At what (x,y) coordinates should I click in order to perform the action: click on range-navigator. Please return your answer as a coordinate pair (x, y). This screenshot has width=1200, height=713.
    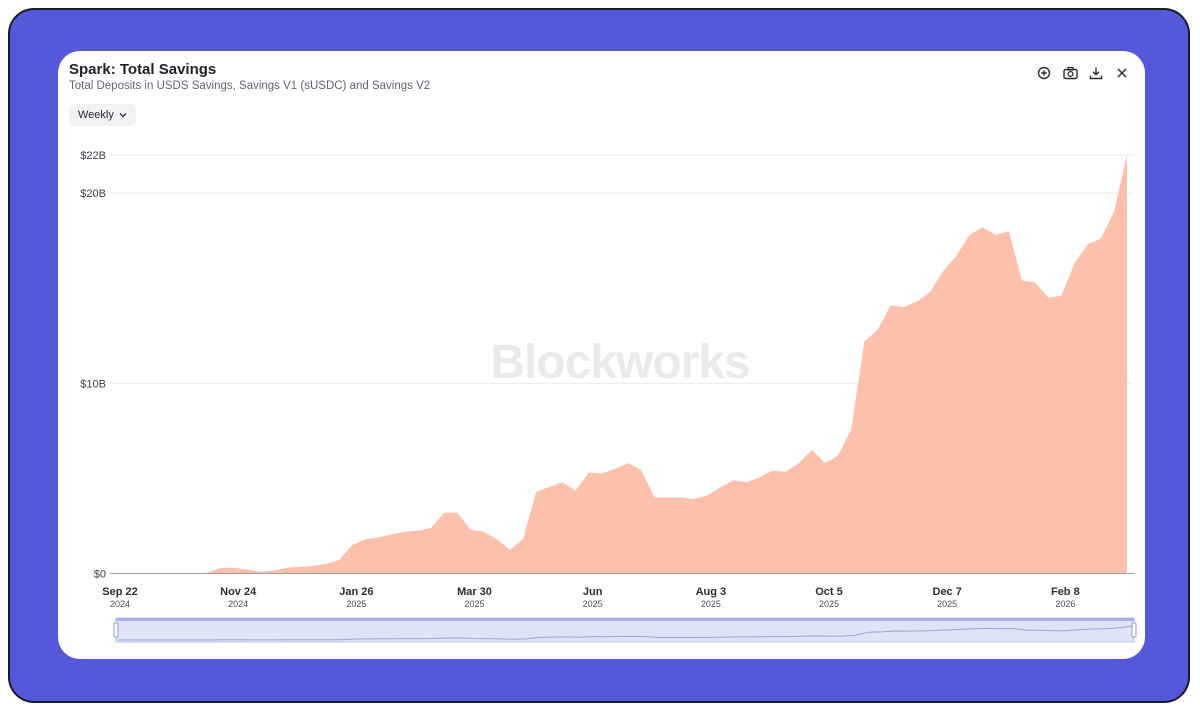
    Looking at the image, I should click on (625, 630).